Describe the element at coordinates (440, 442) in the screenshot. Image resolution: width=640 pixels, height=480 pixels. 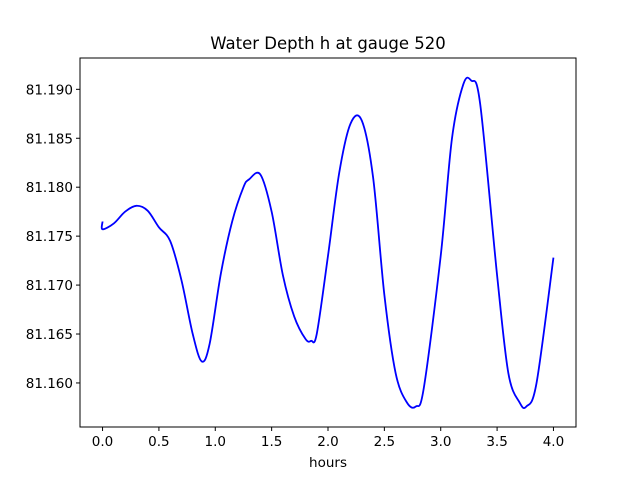
I see `x-tick-label: 3.0` at that location.